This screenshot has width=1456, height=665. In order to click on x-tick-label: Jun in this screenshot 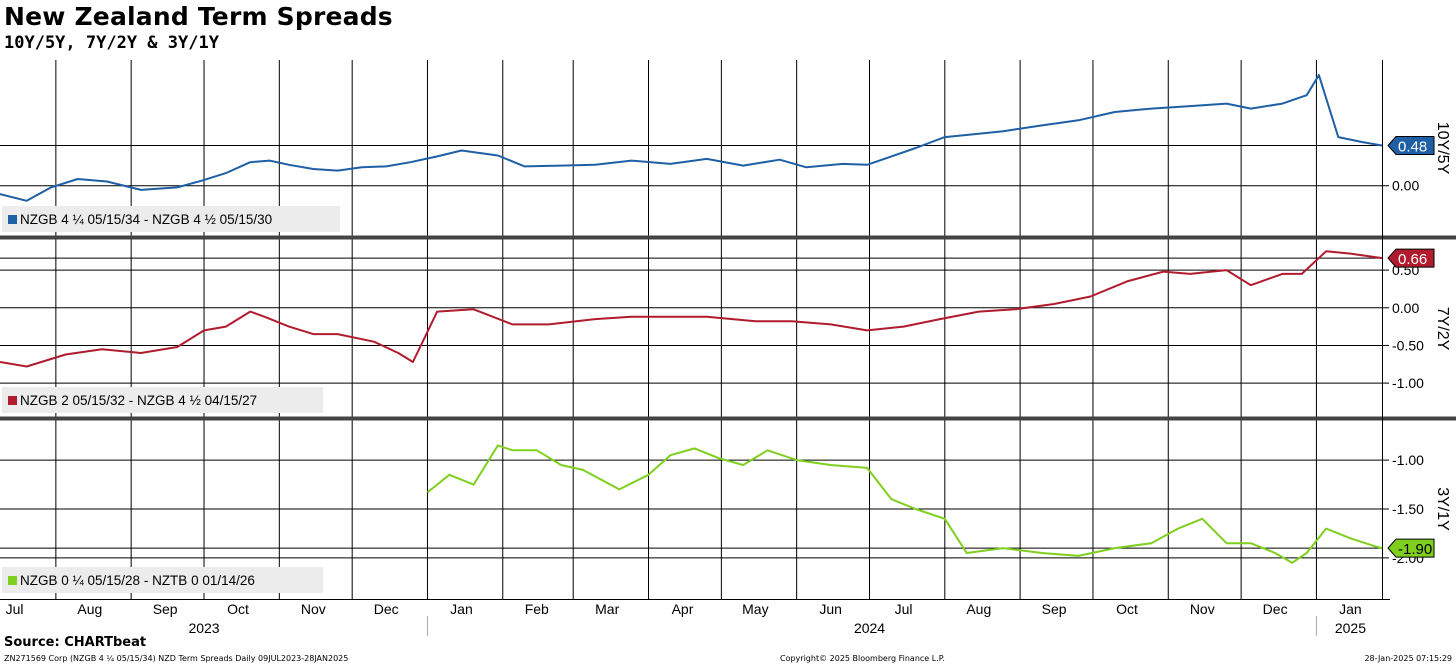, I will do `click(830, 609)`.